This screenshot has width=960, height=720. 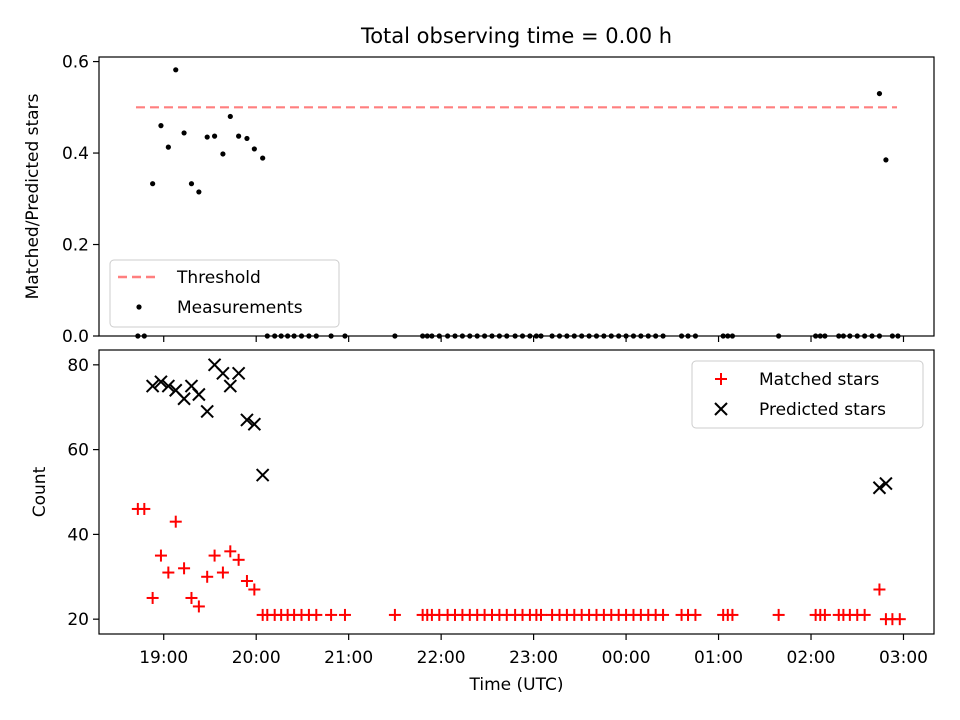 I want to click on count-y-ticks: 20 40 60 80, so click(x=83, y=493).